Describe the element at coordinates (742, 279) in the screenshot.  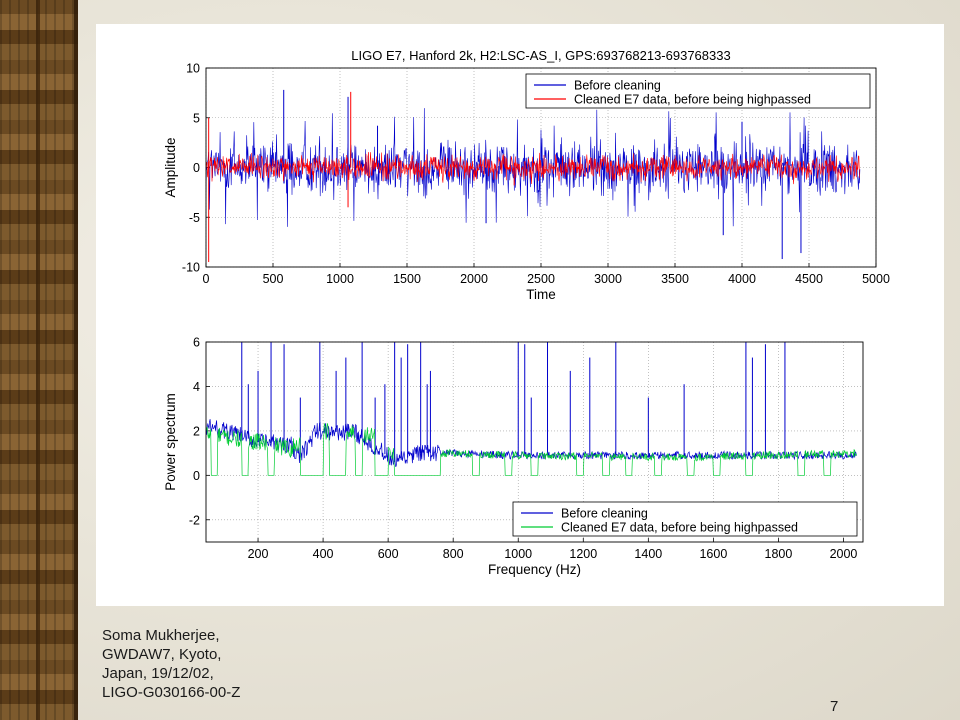
I see `x-tick-label: 4000` at that location.